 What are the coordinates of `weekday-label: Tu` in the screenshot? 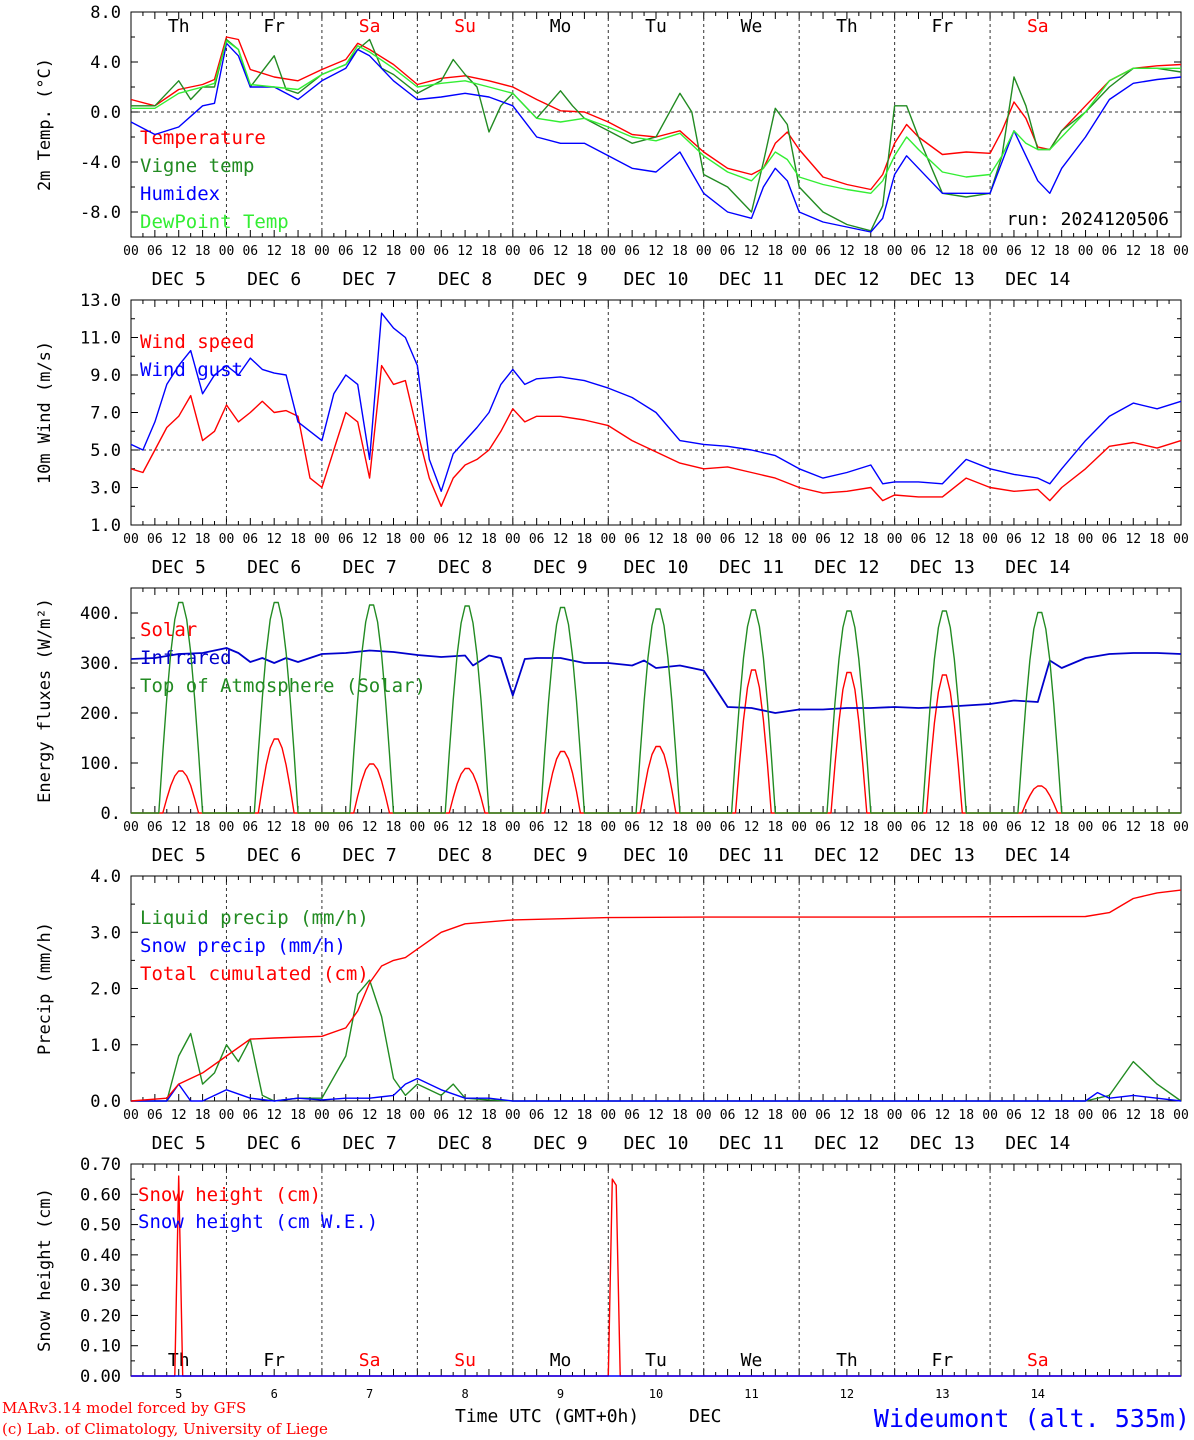 It's located at (656, 1360).